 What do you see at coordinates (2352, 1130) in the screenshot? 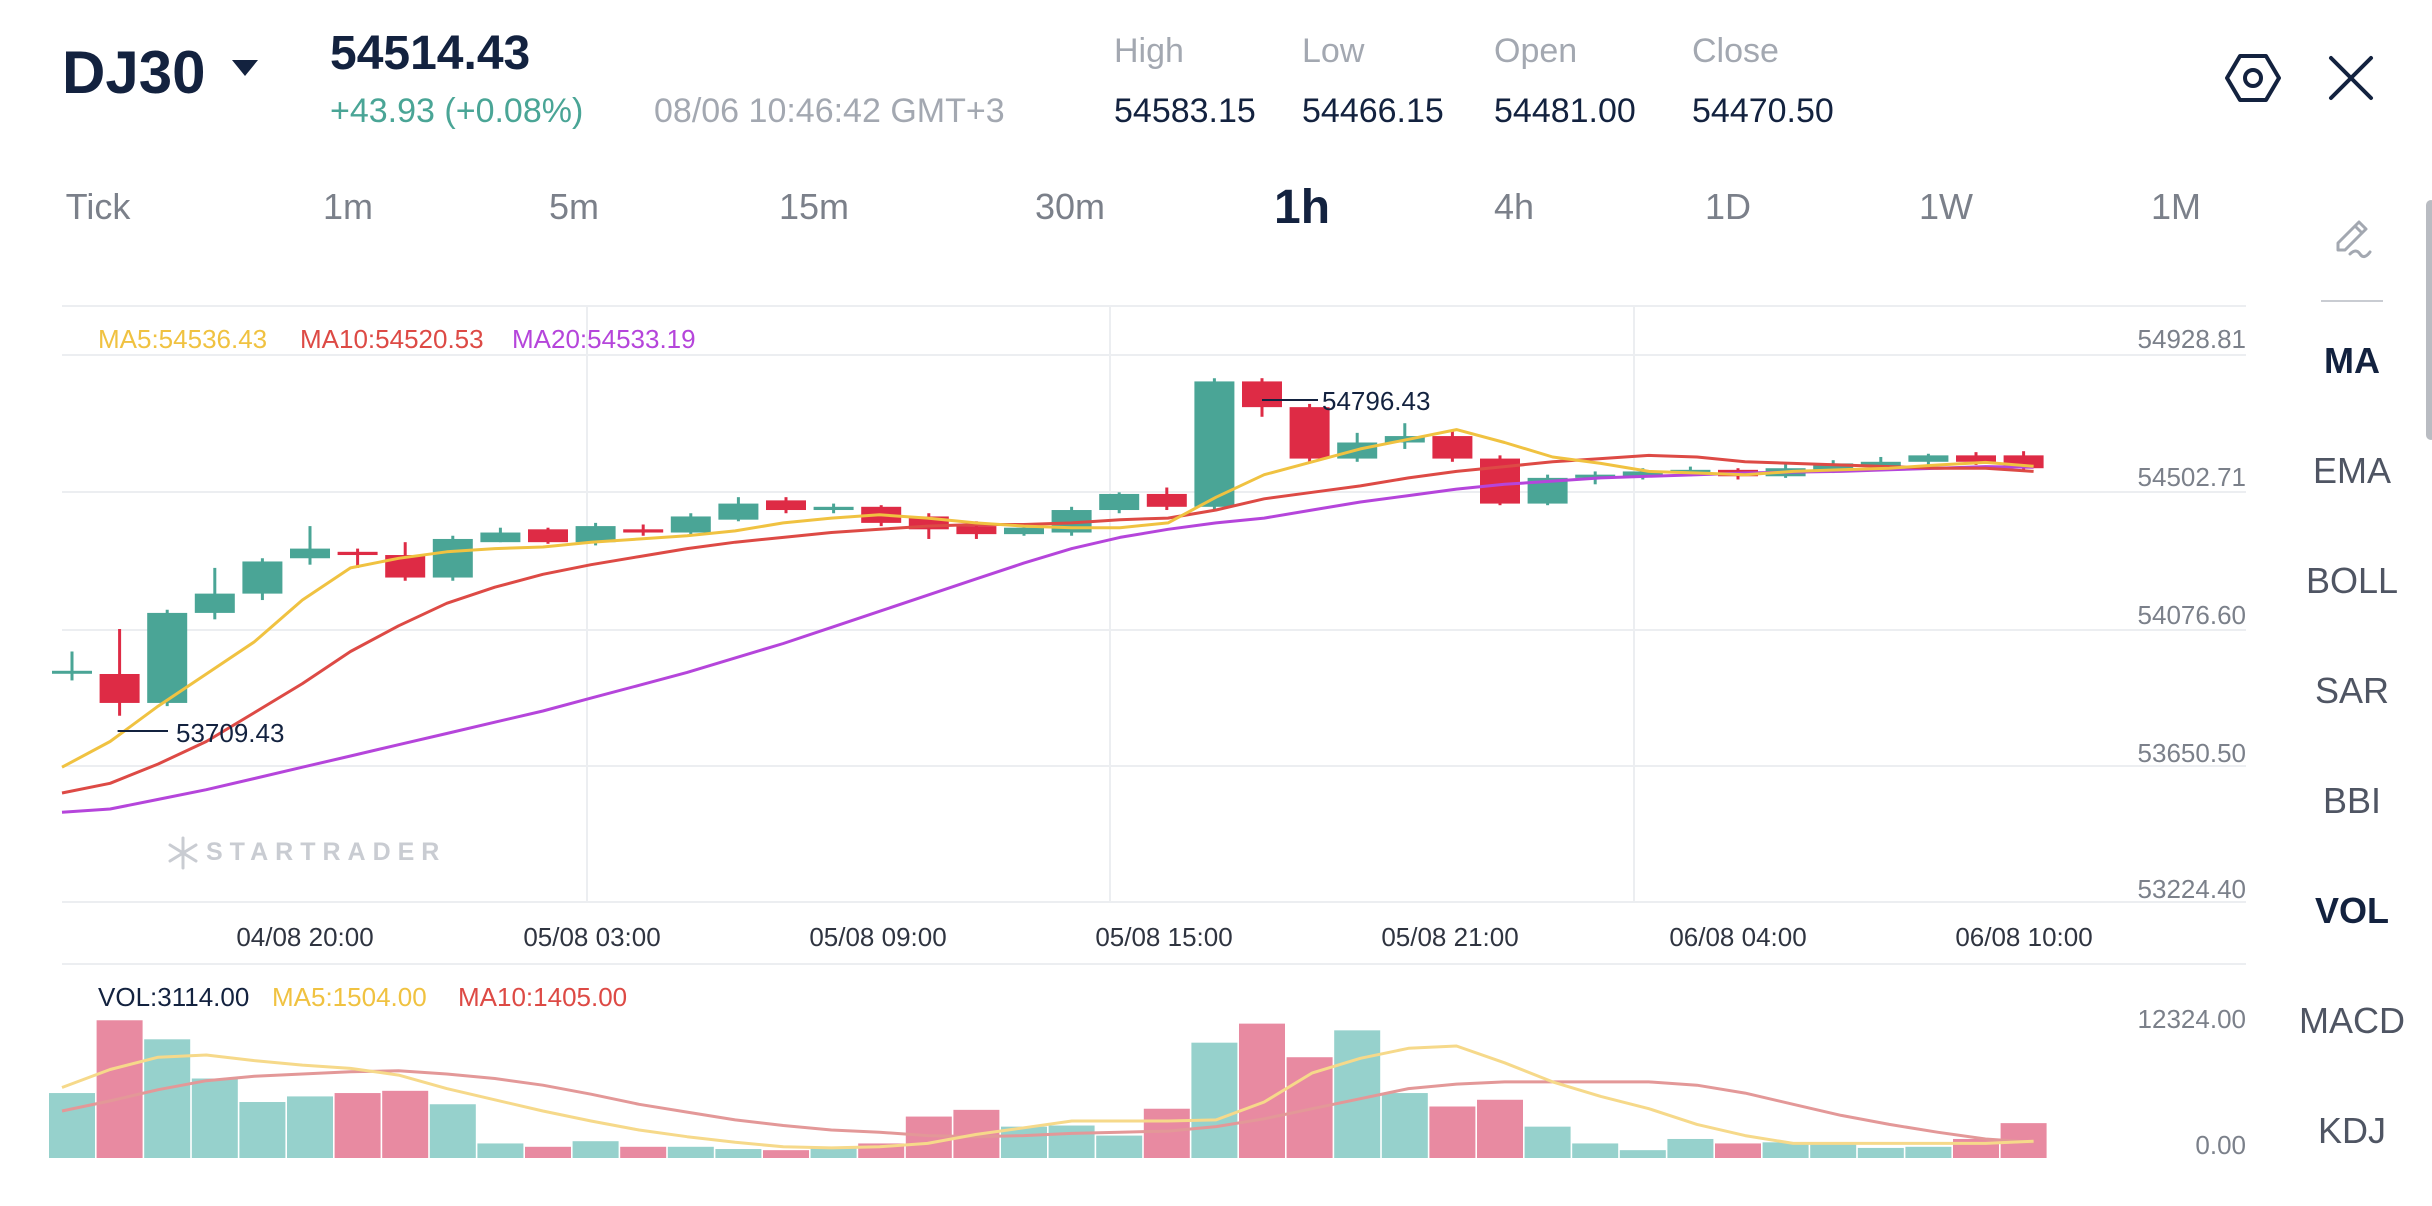
I see `indicator-kdj: KDJ` at bounding box center [2352, 1130].